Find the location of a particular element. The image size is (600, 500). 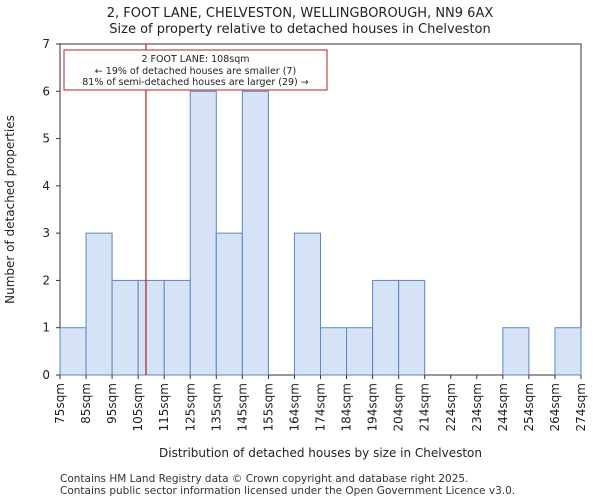

x-tick-label: 75sqm is located at coordinates (60, 403).